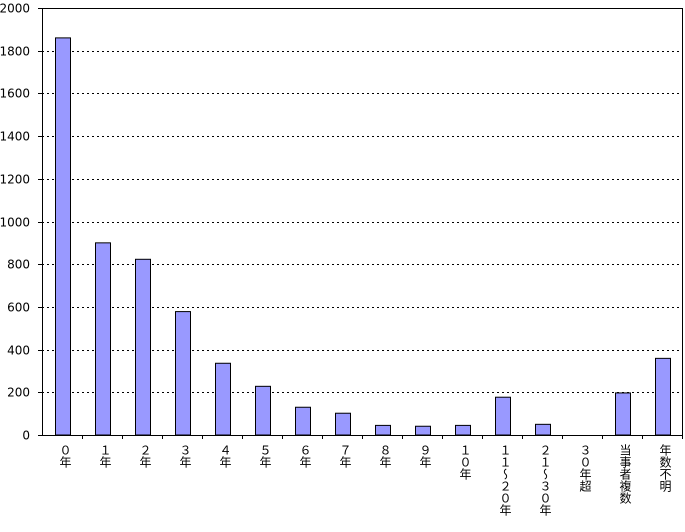  What do you see at coordinates (385, 456) in the screenshot?
I see `x-tick-label: ８年` at bounding box center [385, 456].